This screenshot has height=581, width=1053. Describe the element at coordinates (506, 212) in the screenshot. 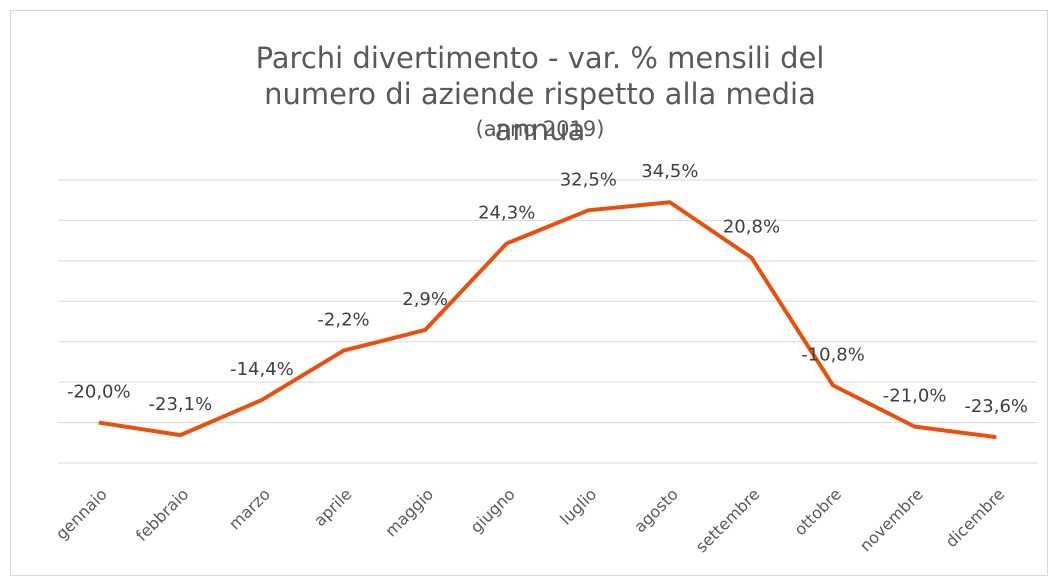

I see `data-label: 24,3%` at that location.